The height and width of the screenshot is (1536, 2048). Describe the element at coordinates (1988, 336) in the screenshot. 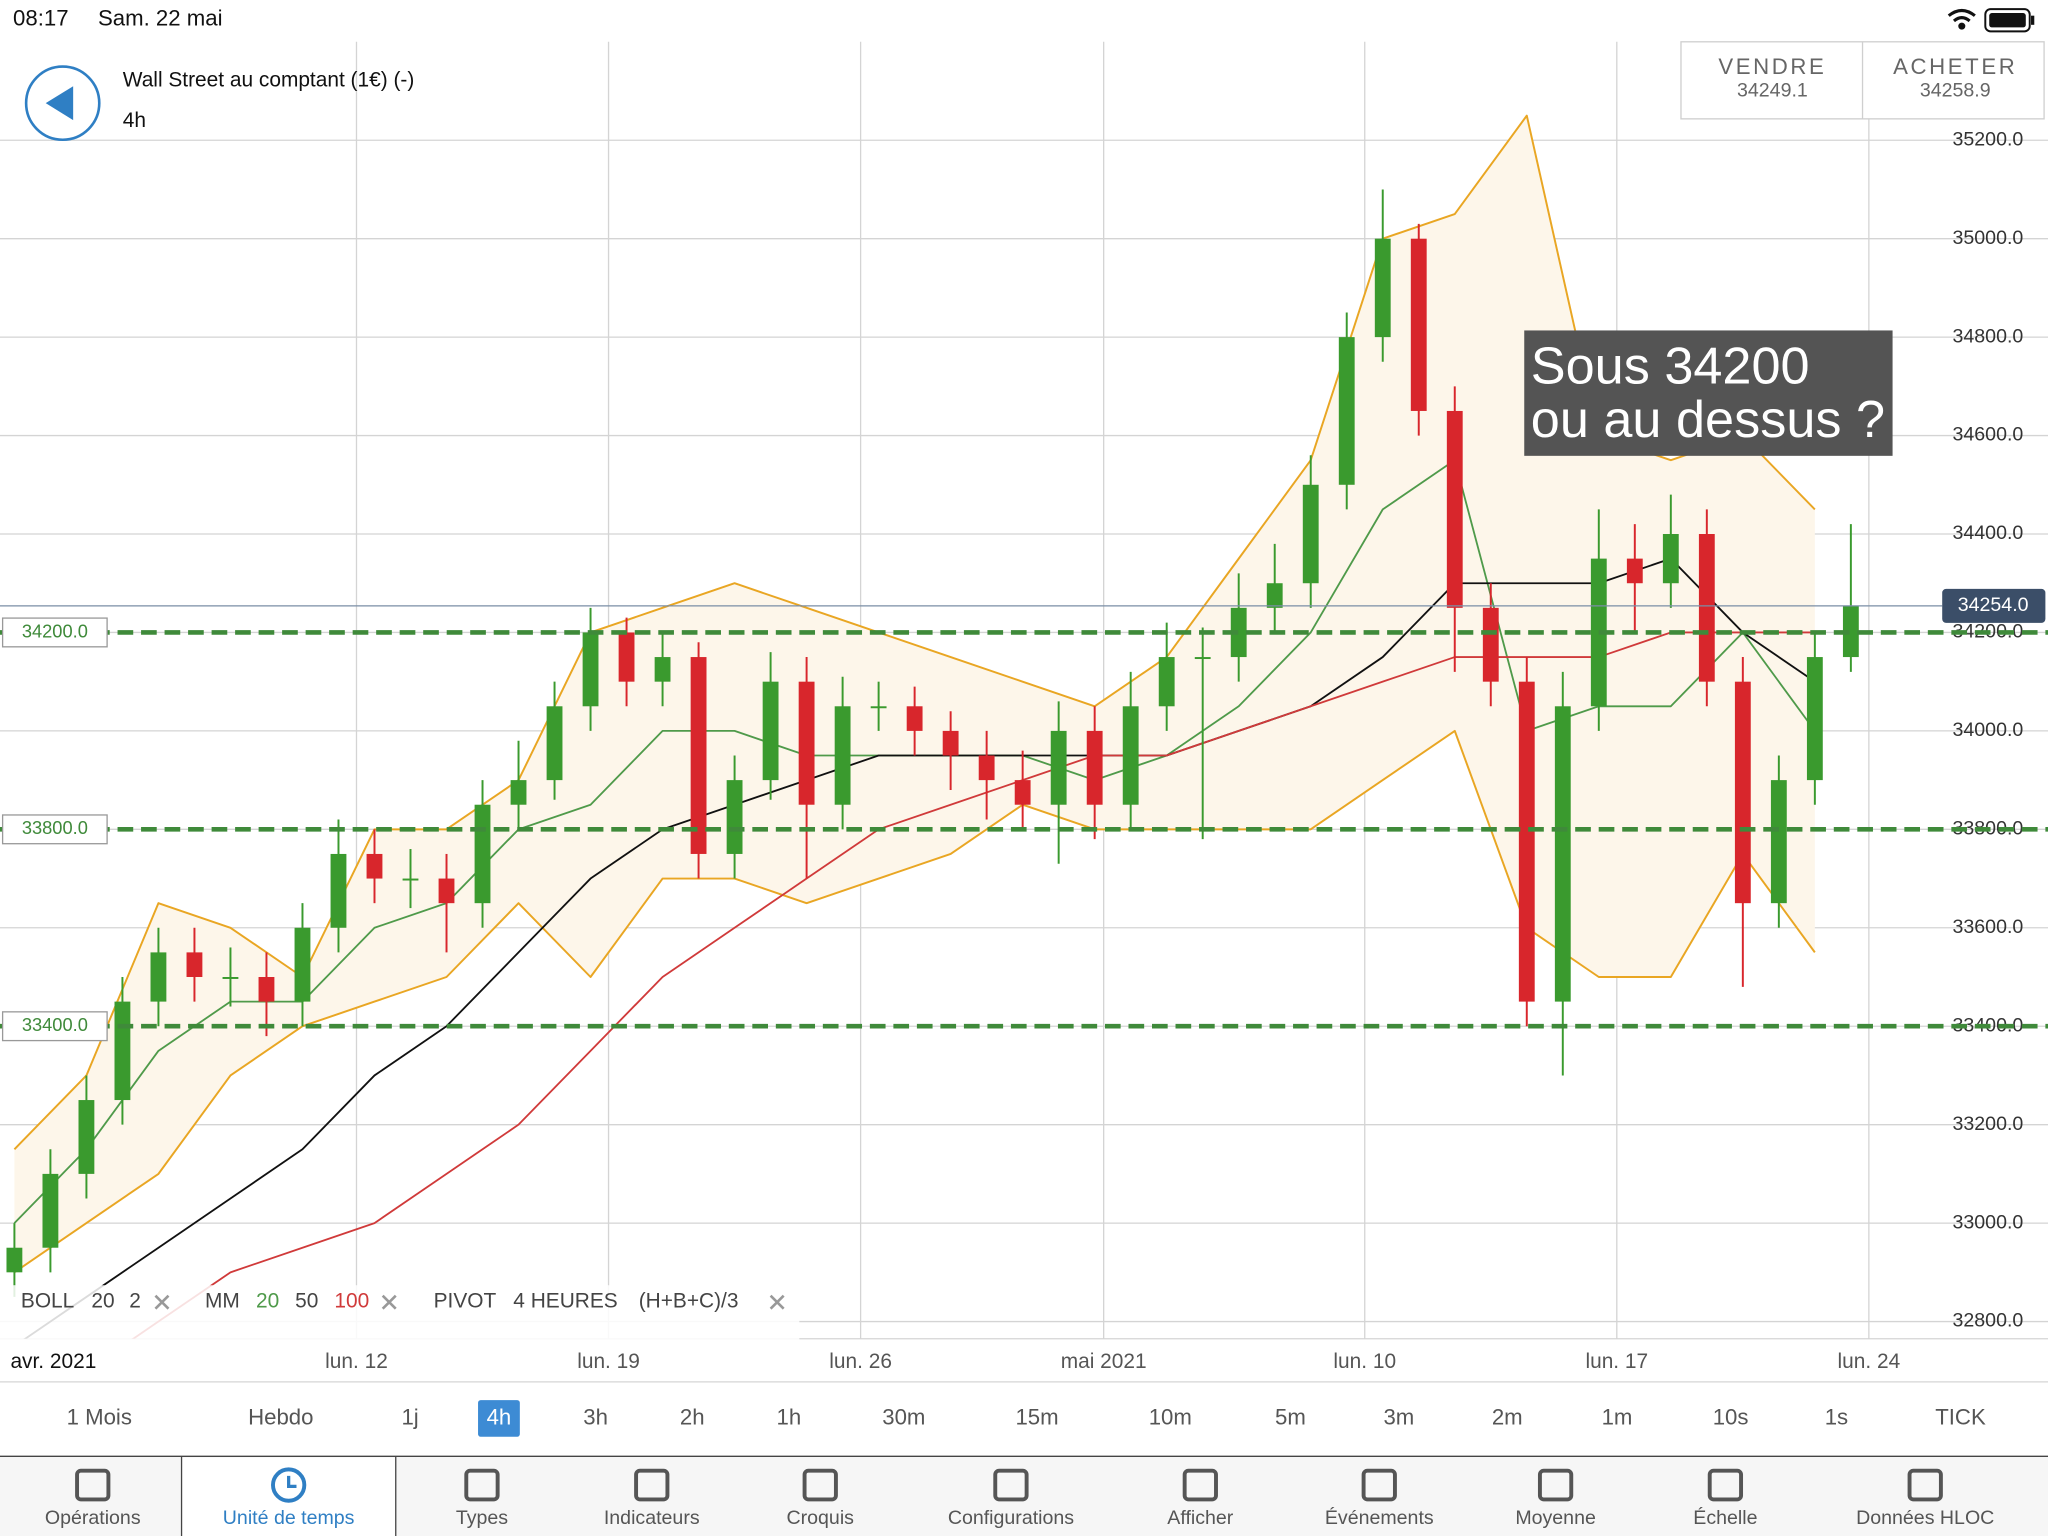

I see `y-tick-label: 34800.0` at that location.